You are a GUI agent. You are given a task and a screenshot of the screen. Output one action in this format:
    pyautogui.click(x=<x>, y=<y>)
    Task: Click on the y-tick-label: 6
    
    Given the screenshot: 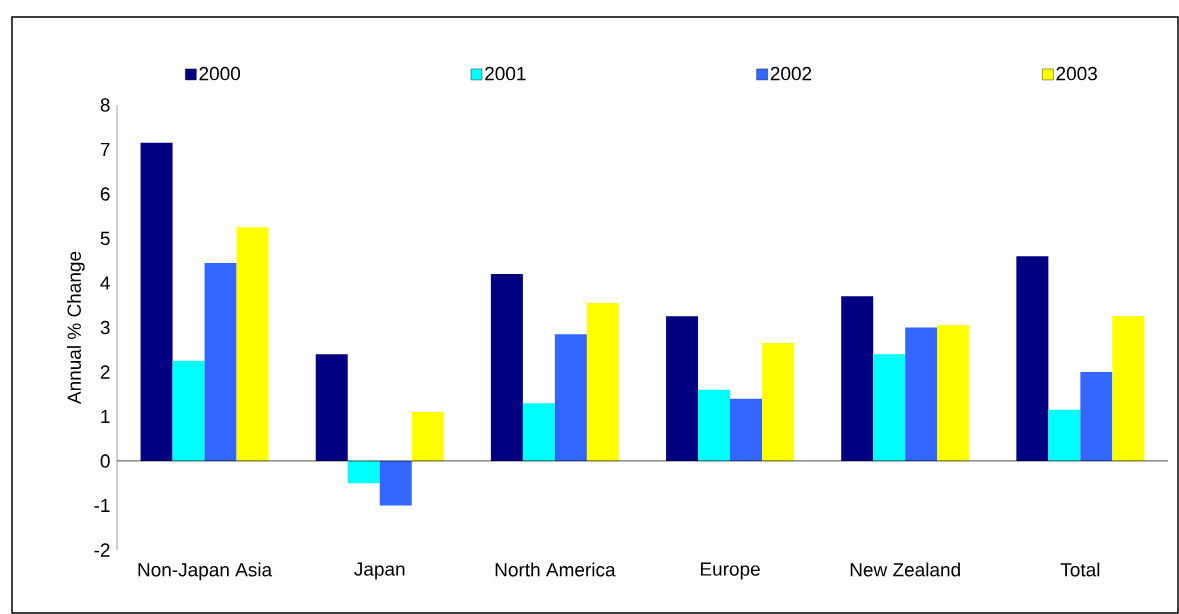 What is the action you would take?
    pyautogui.click(x=105, y=194)
    